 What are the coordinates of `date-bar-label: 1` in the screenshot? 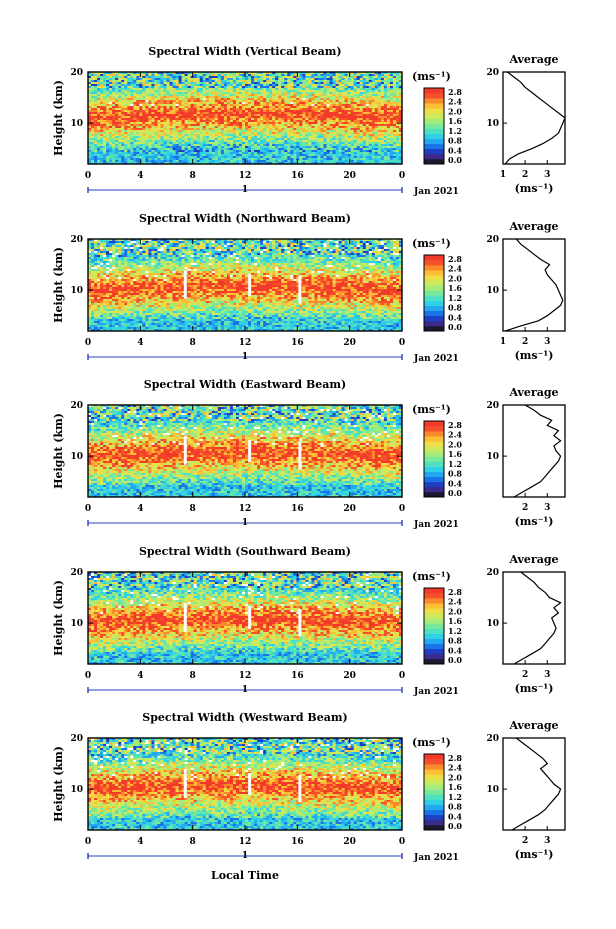 It's located at (245, 190).